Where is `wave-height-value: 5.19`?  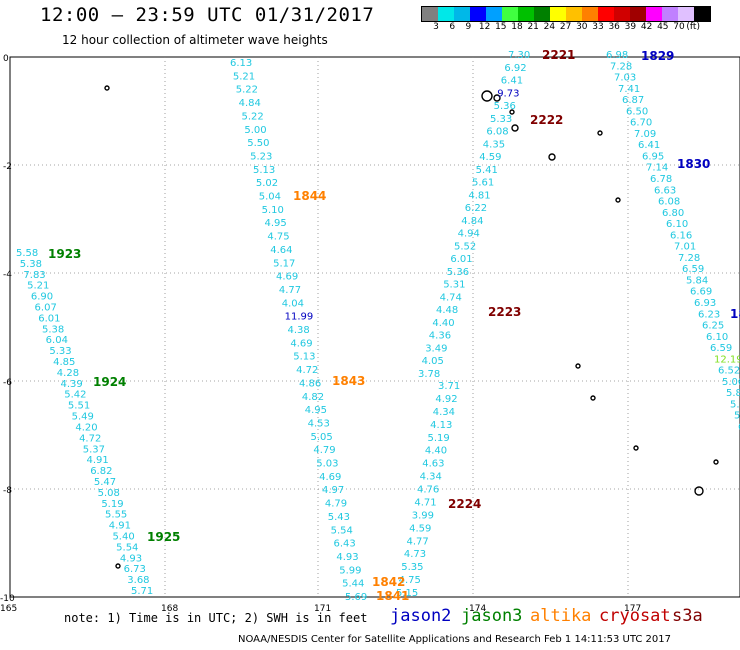 wave-height-value: 5.19 is located at coordinates (112, 504).